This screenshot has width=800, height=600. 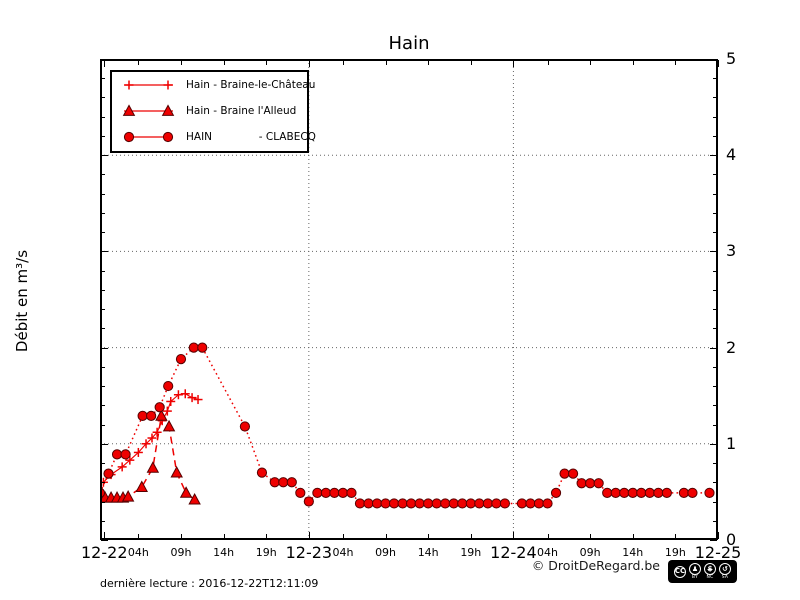 I want to click on legend-item: HAIN - CLABECQ, so click(x=214, y=137).